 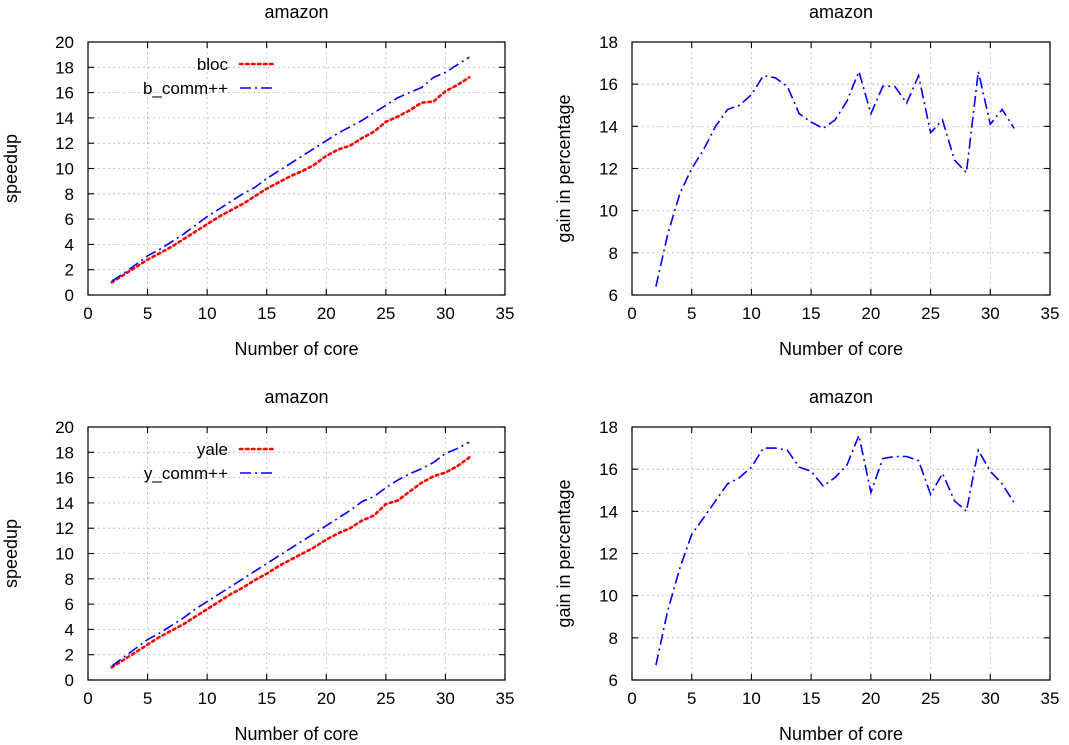 I want to click on legend-label: bloc, so click(x=213, y=64).